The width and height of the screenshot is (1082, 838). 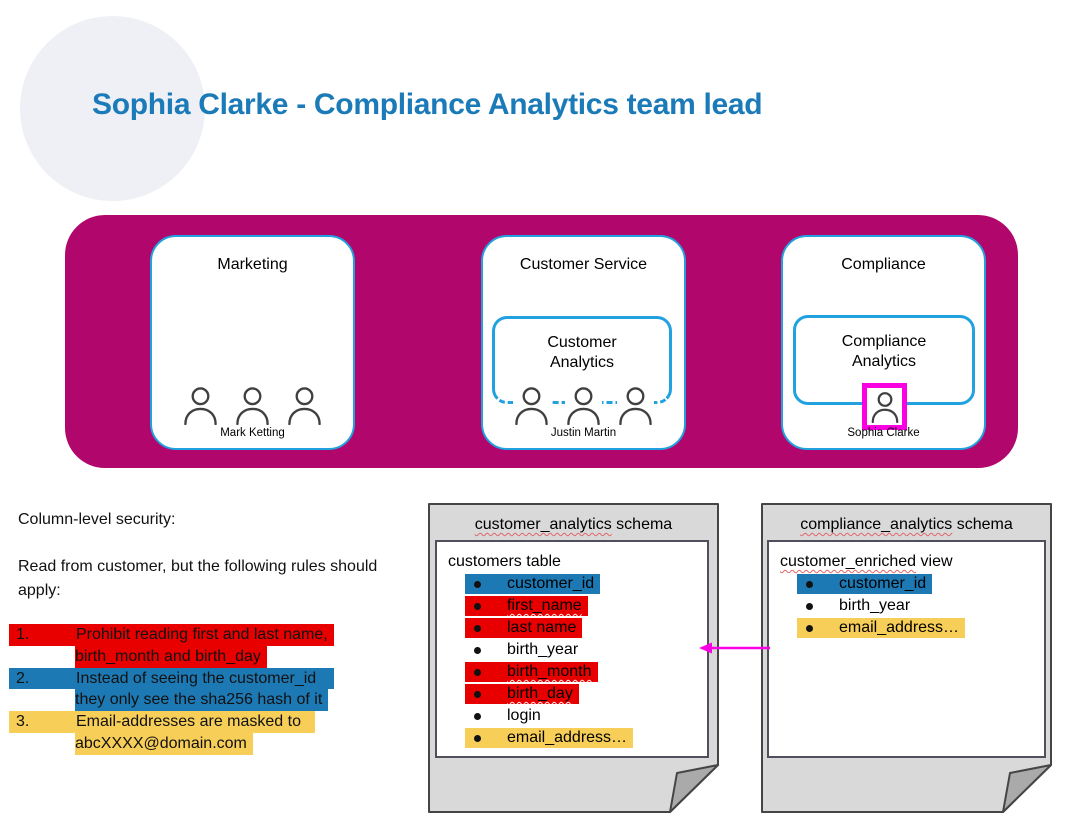 What do you see at coordinates (906, 524) in the screenshot?
I see `schema-title: compliance_analytics schema` at bounding box center [906, 524].